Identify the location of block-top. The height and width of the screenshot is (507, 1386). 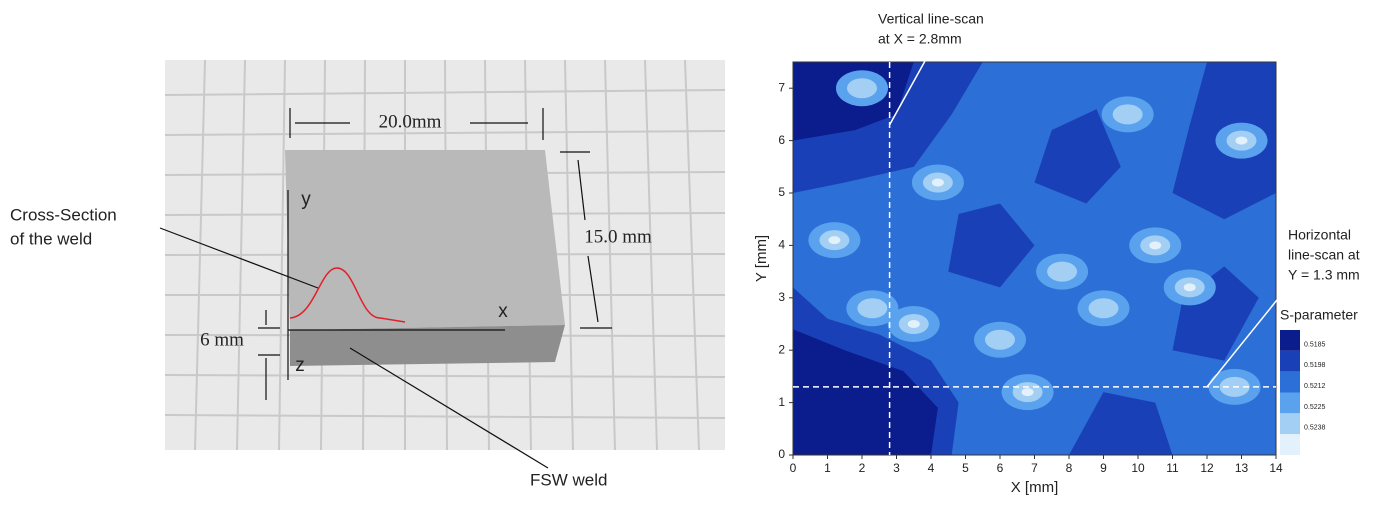
(425, 240).